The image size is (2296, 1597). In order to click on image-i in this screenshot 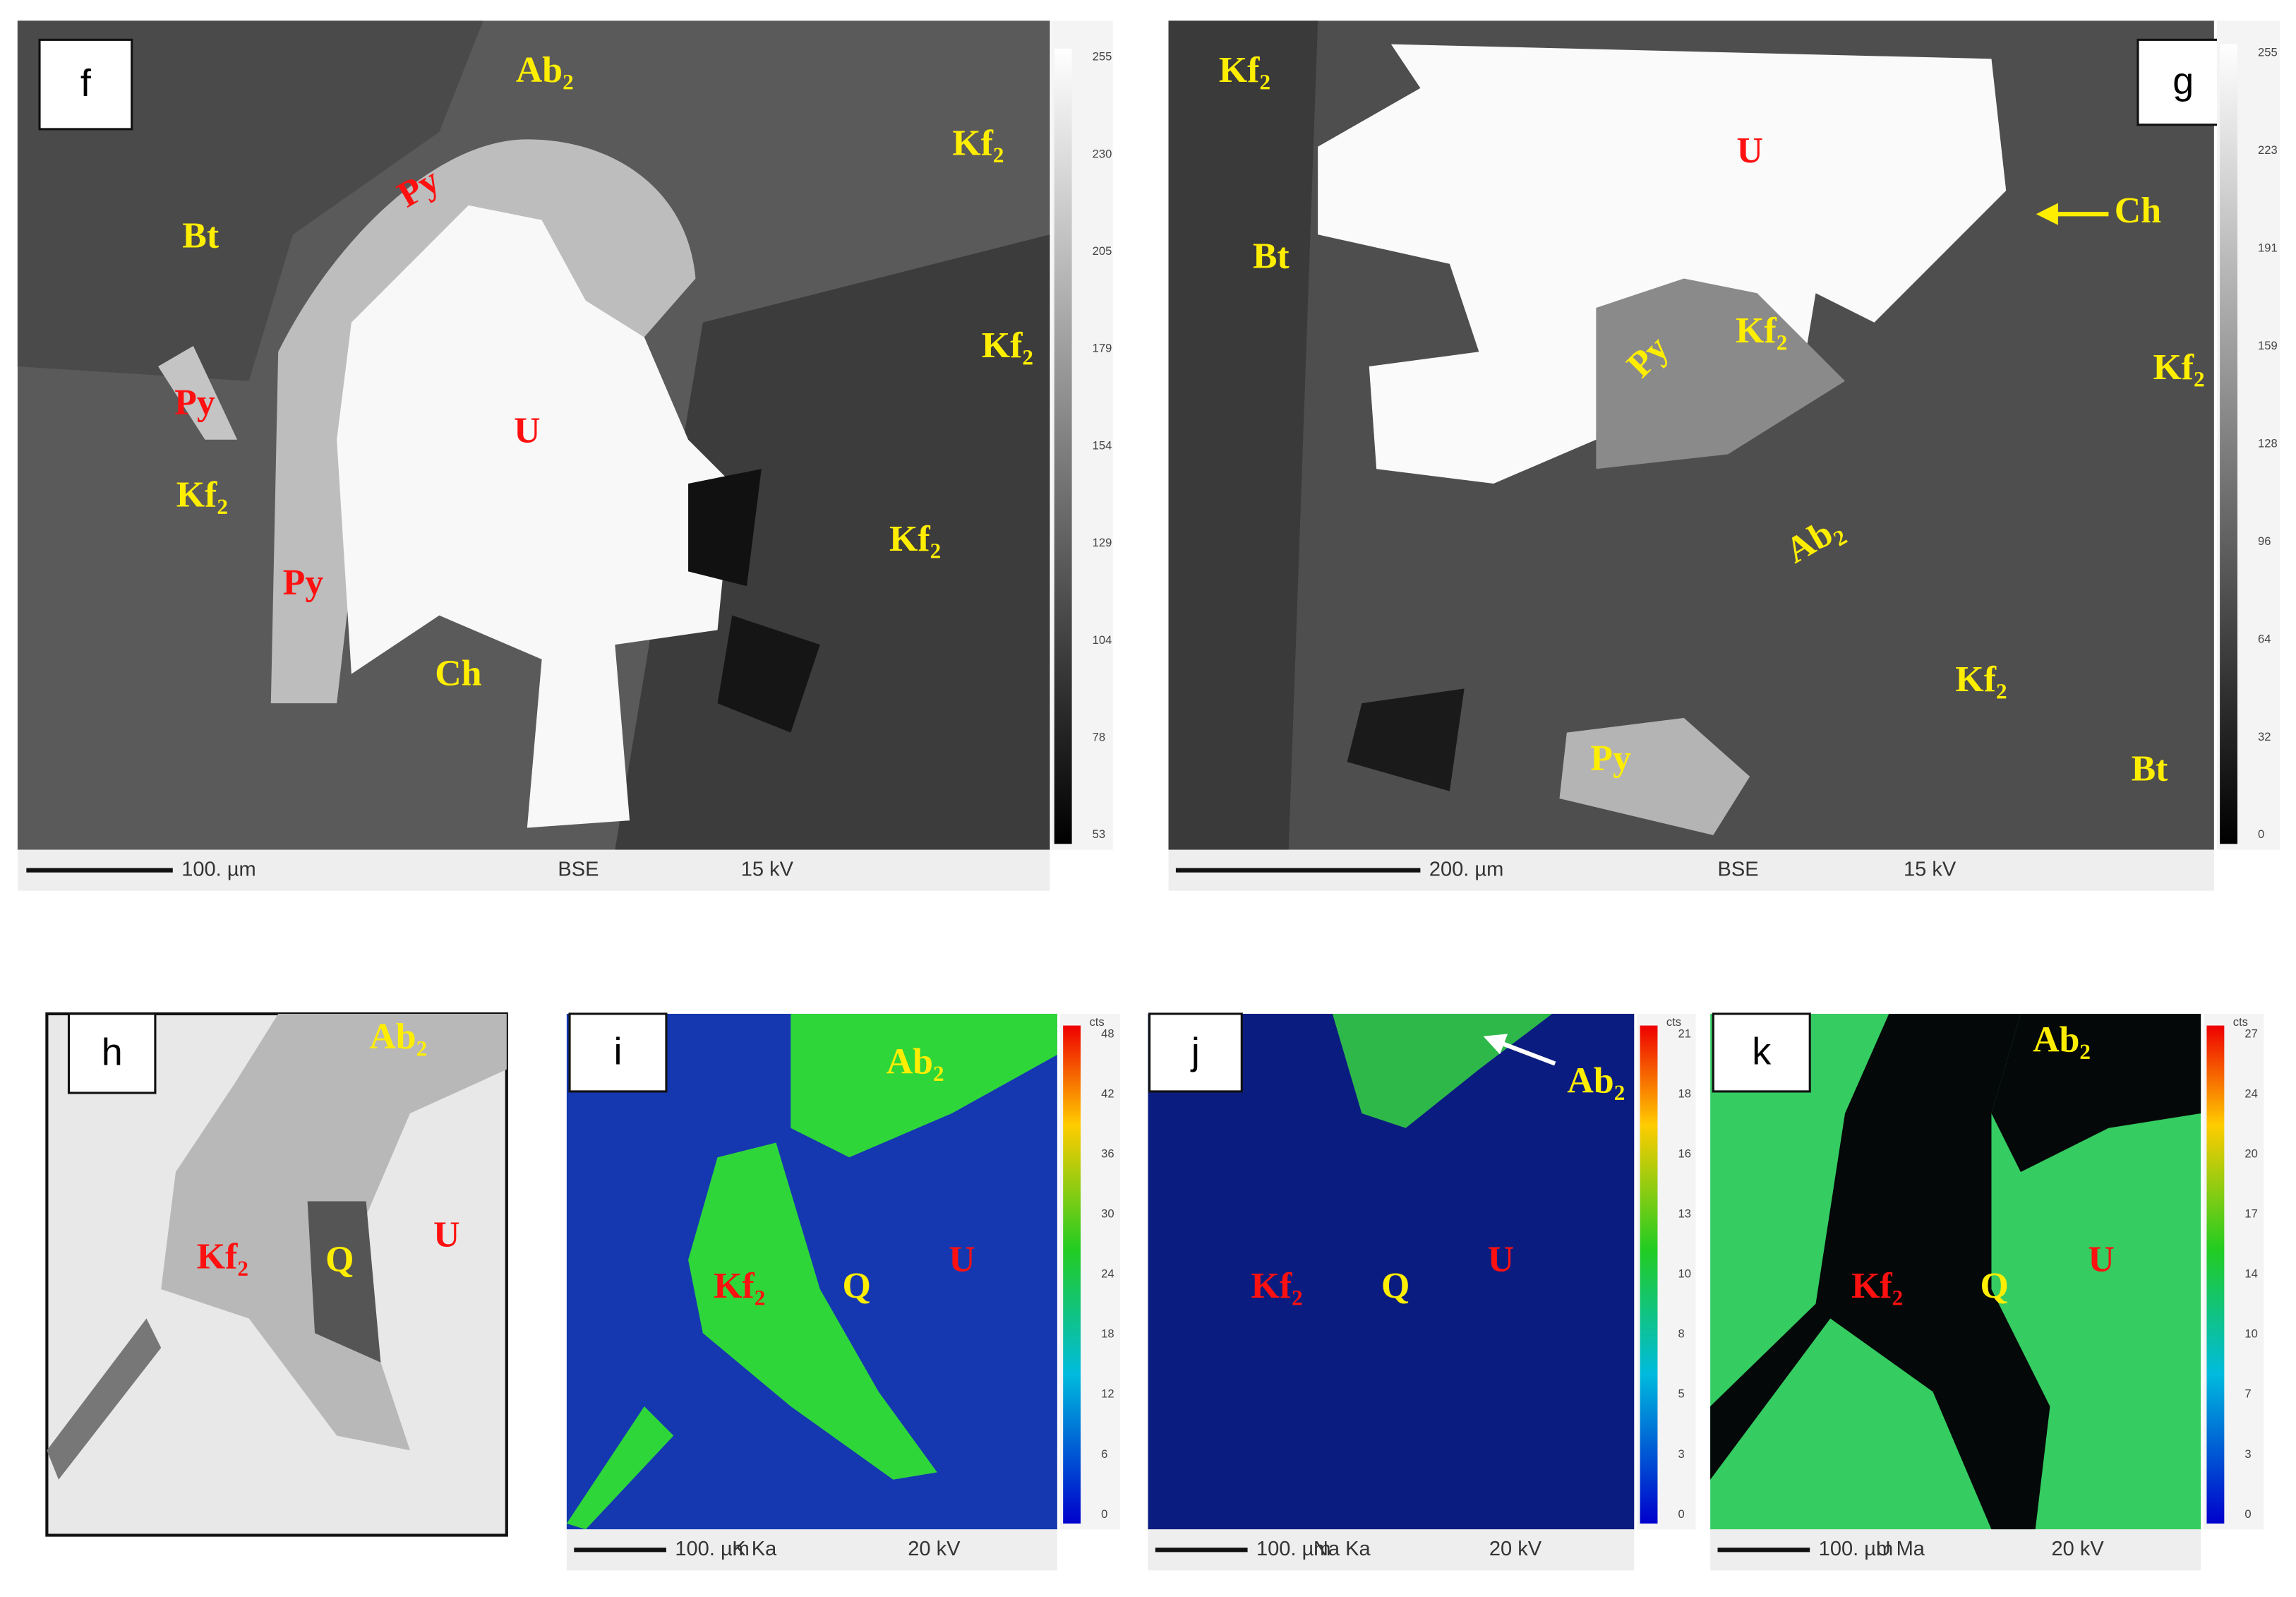, I will do `click(812, 1271)`.